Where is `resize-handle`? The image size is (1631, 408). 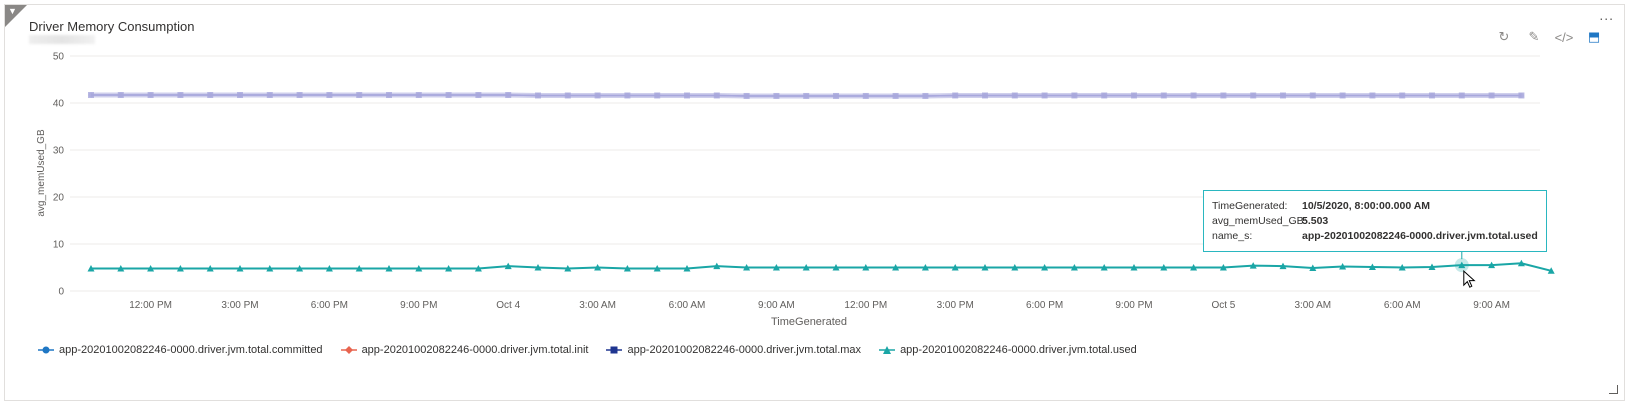
resize-handle is located at coordinates (1613, 389).